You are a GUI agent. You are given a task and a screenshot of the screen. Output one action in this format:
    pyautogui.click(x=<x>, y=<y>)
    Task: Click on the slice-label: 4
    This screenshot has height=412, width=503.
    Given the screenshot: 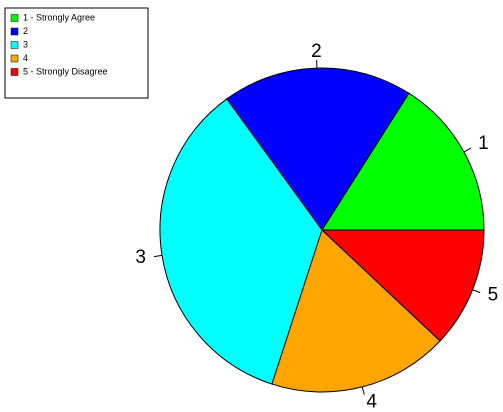 What is the action you would take?
    pyautogui.click(x=371, y=402)
    